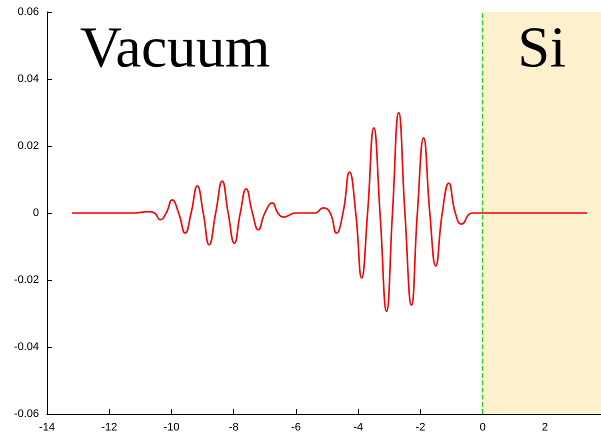 The width and height of the screenshot is (601, 435). Describe the element at coordinates (35, 213) in the screenshot. I see `y-tick-label: 0` at that location.